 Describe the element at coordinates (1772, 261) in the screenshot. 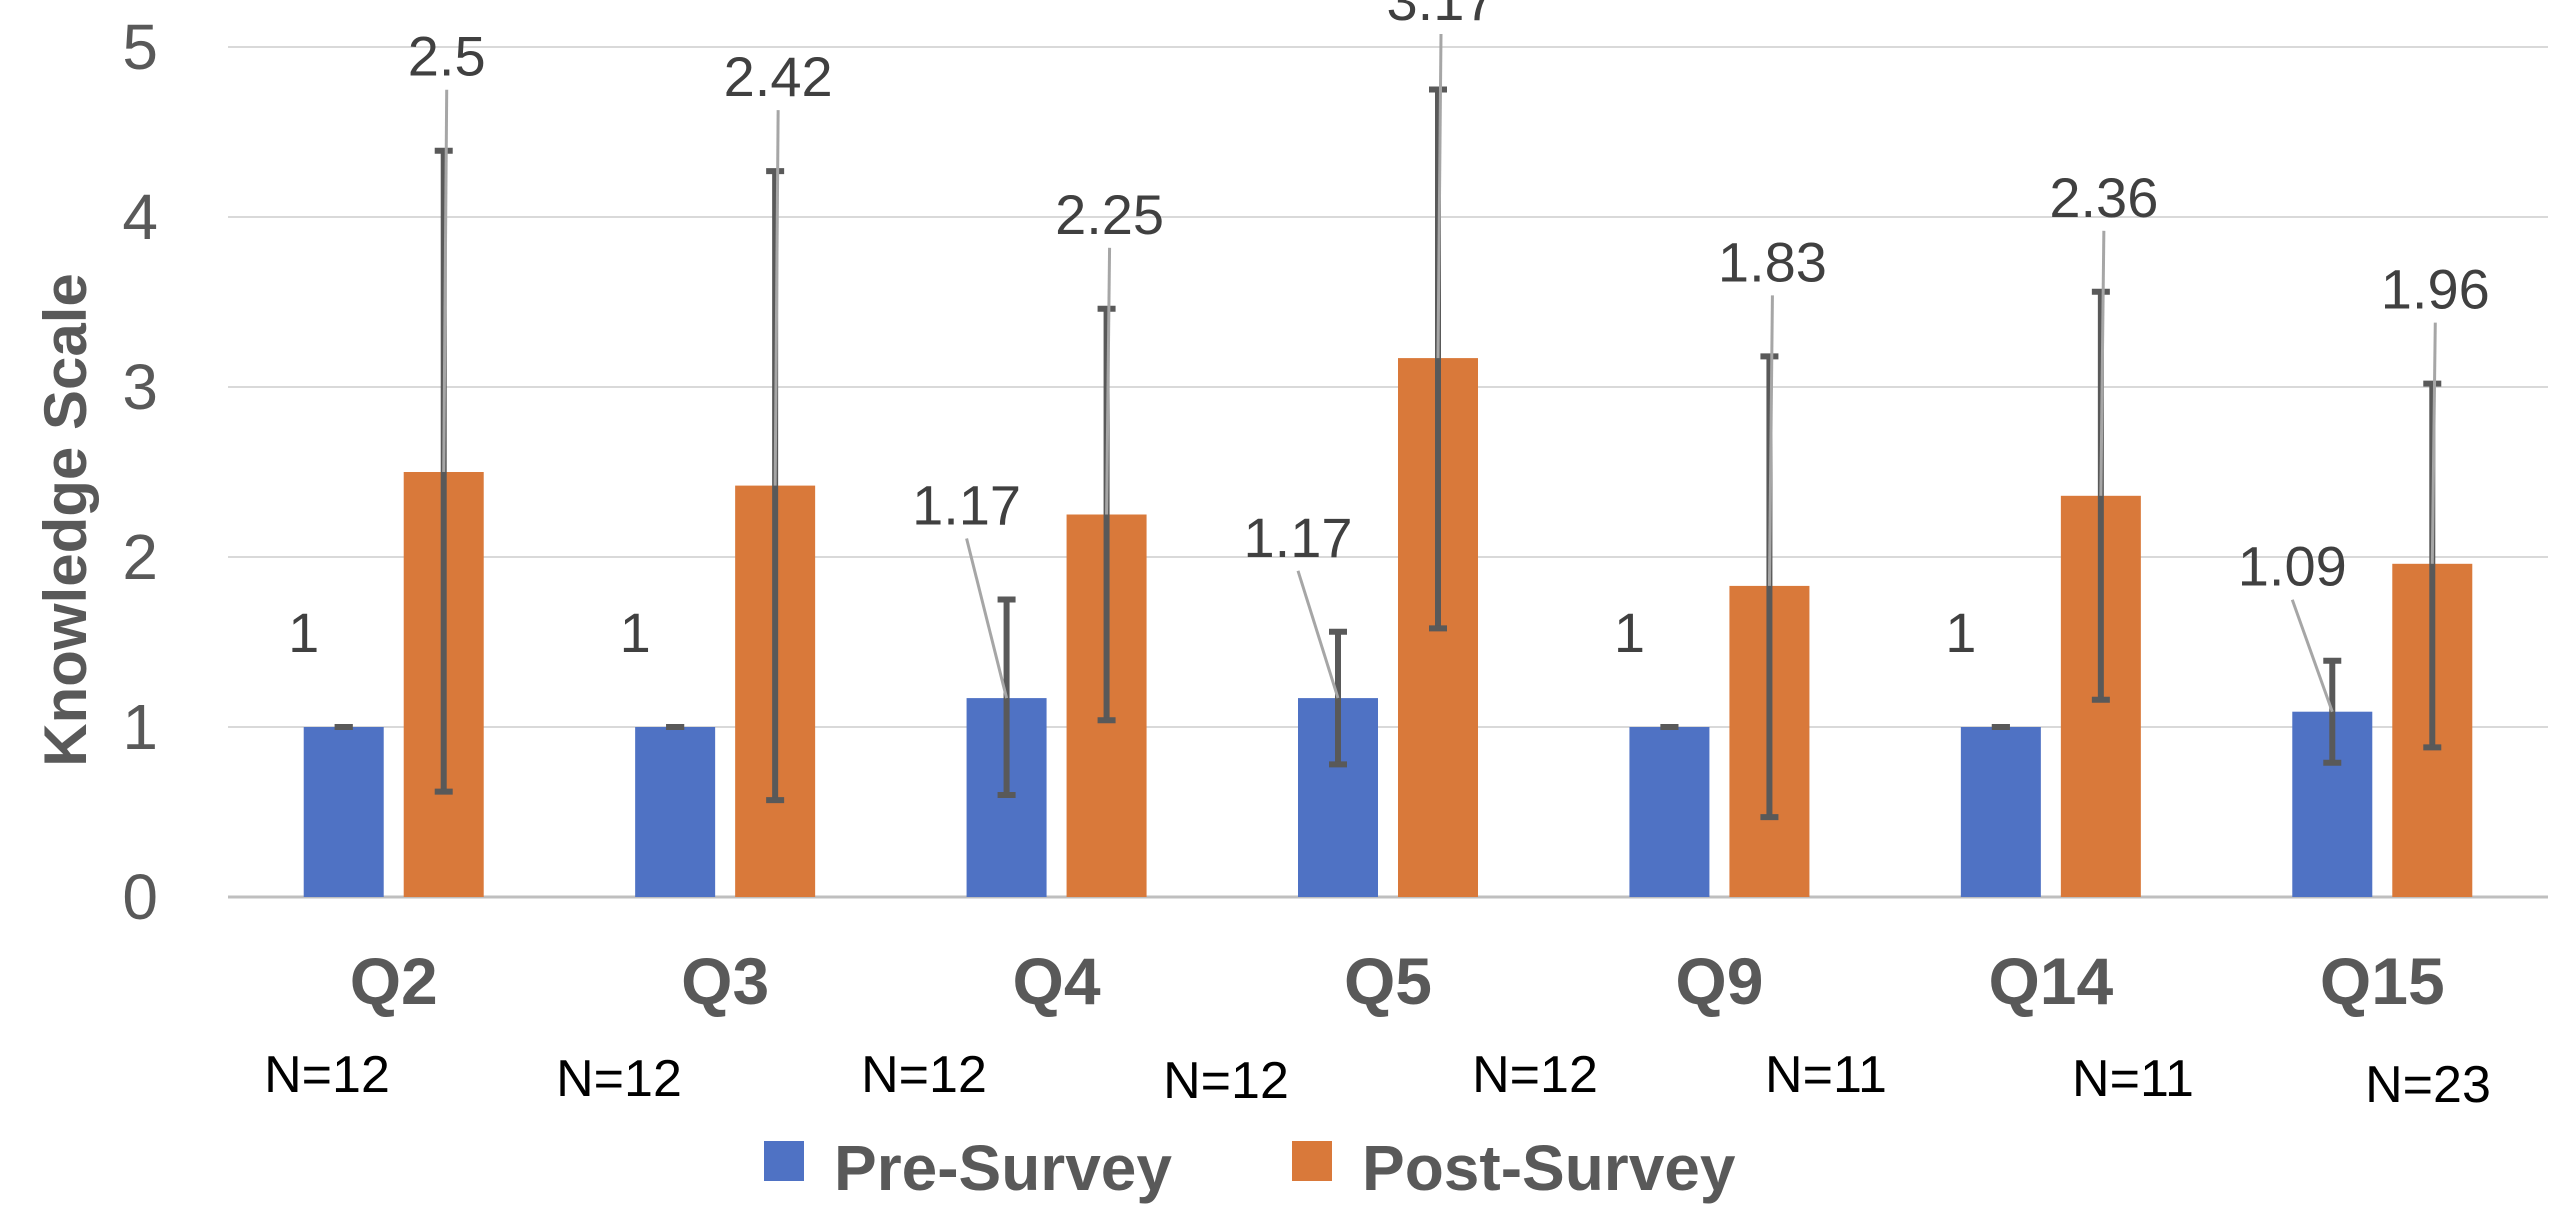

I see `data-label-post-survey-q9: 1.83` at that location.